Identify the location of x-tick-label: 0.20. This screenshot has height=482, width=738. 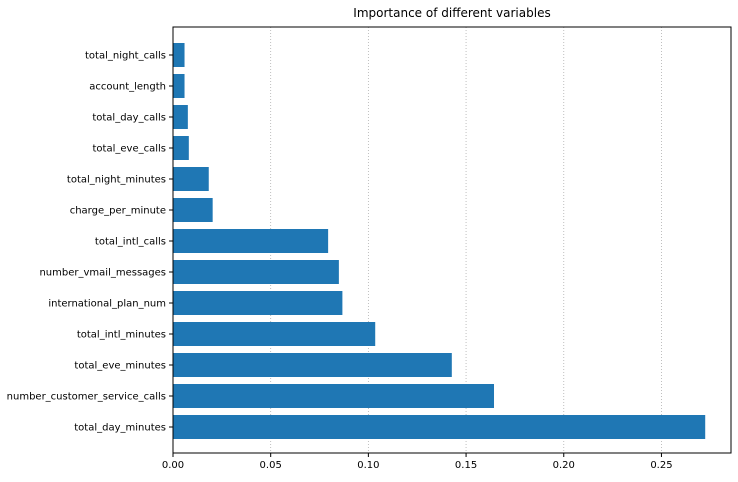
(564, 465).